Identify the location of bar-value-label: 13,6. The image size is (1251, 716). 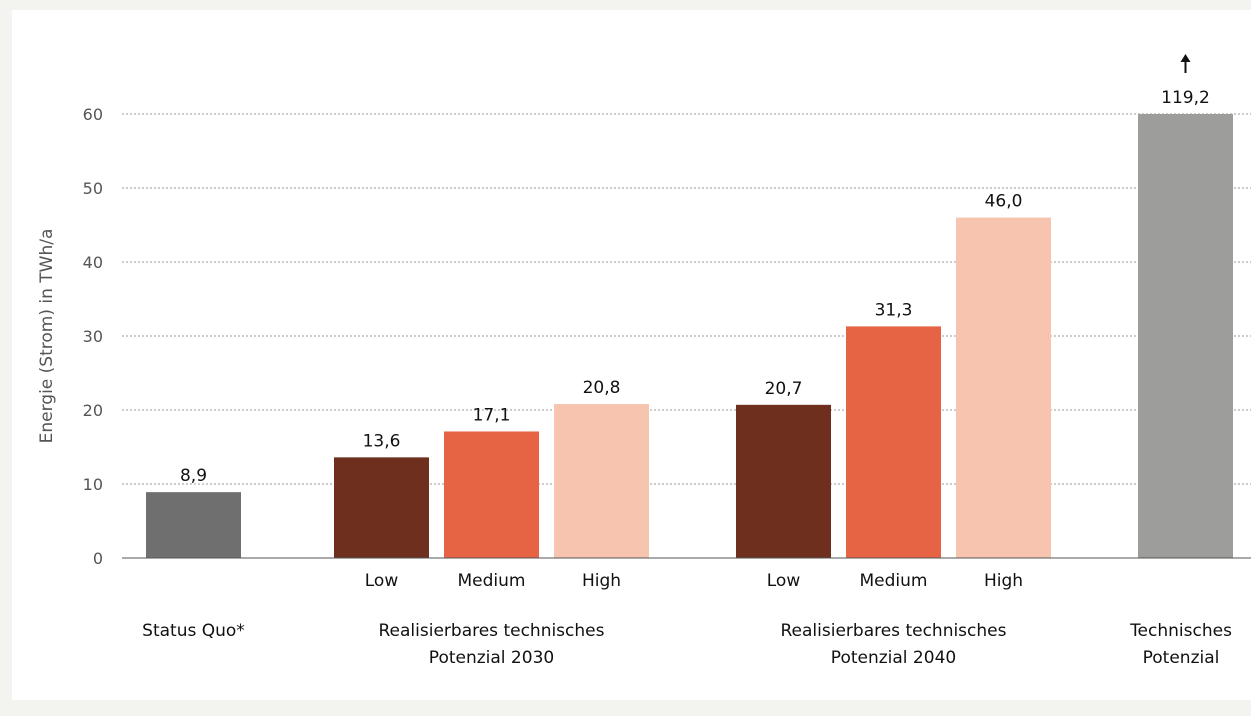
(382, 441).